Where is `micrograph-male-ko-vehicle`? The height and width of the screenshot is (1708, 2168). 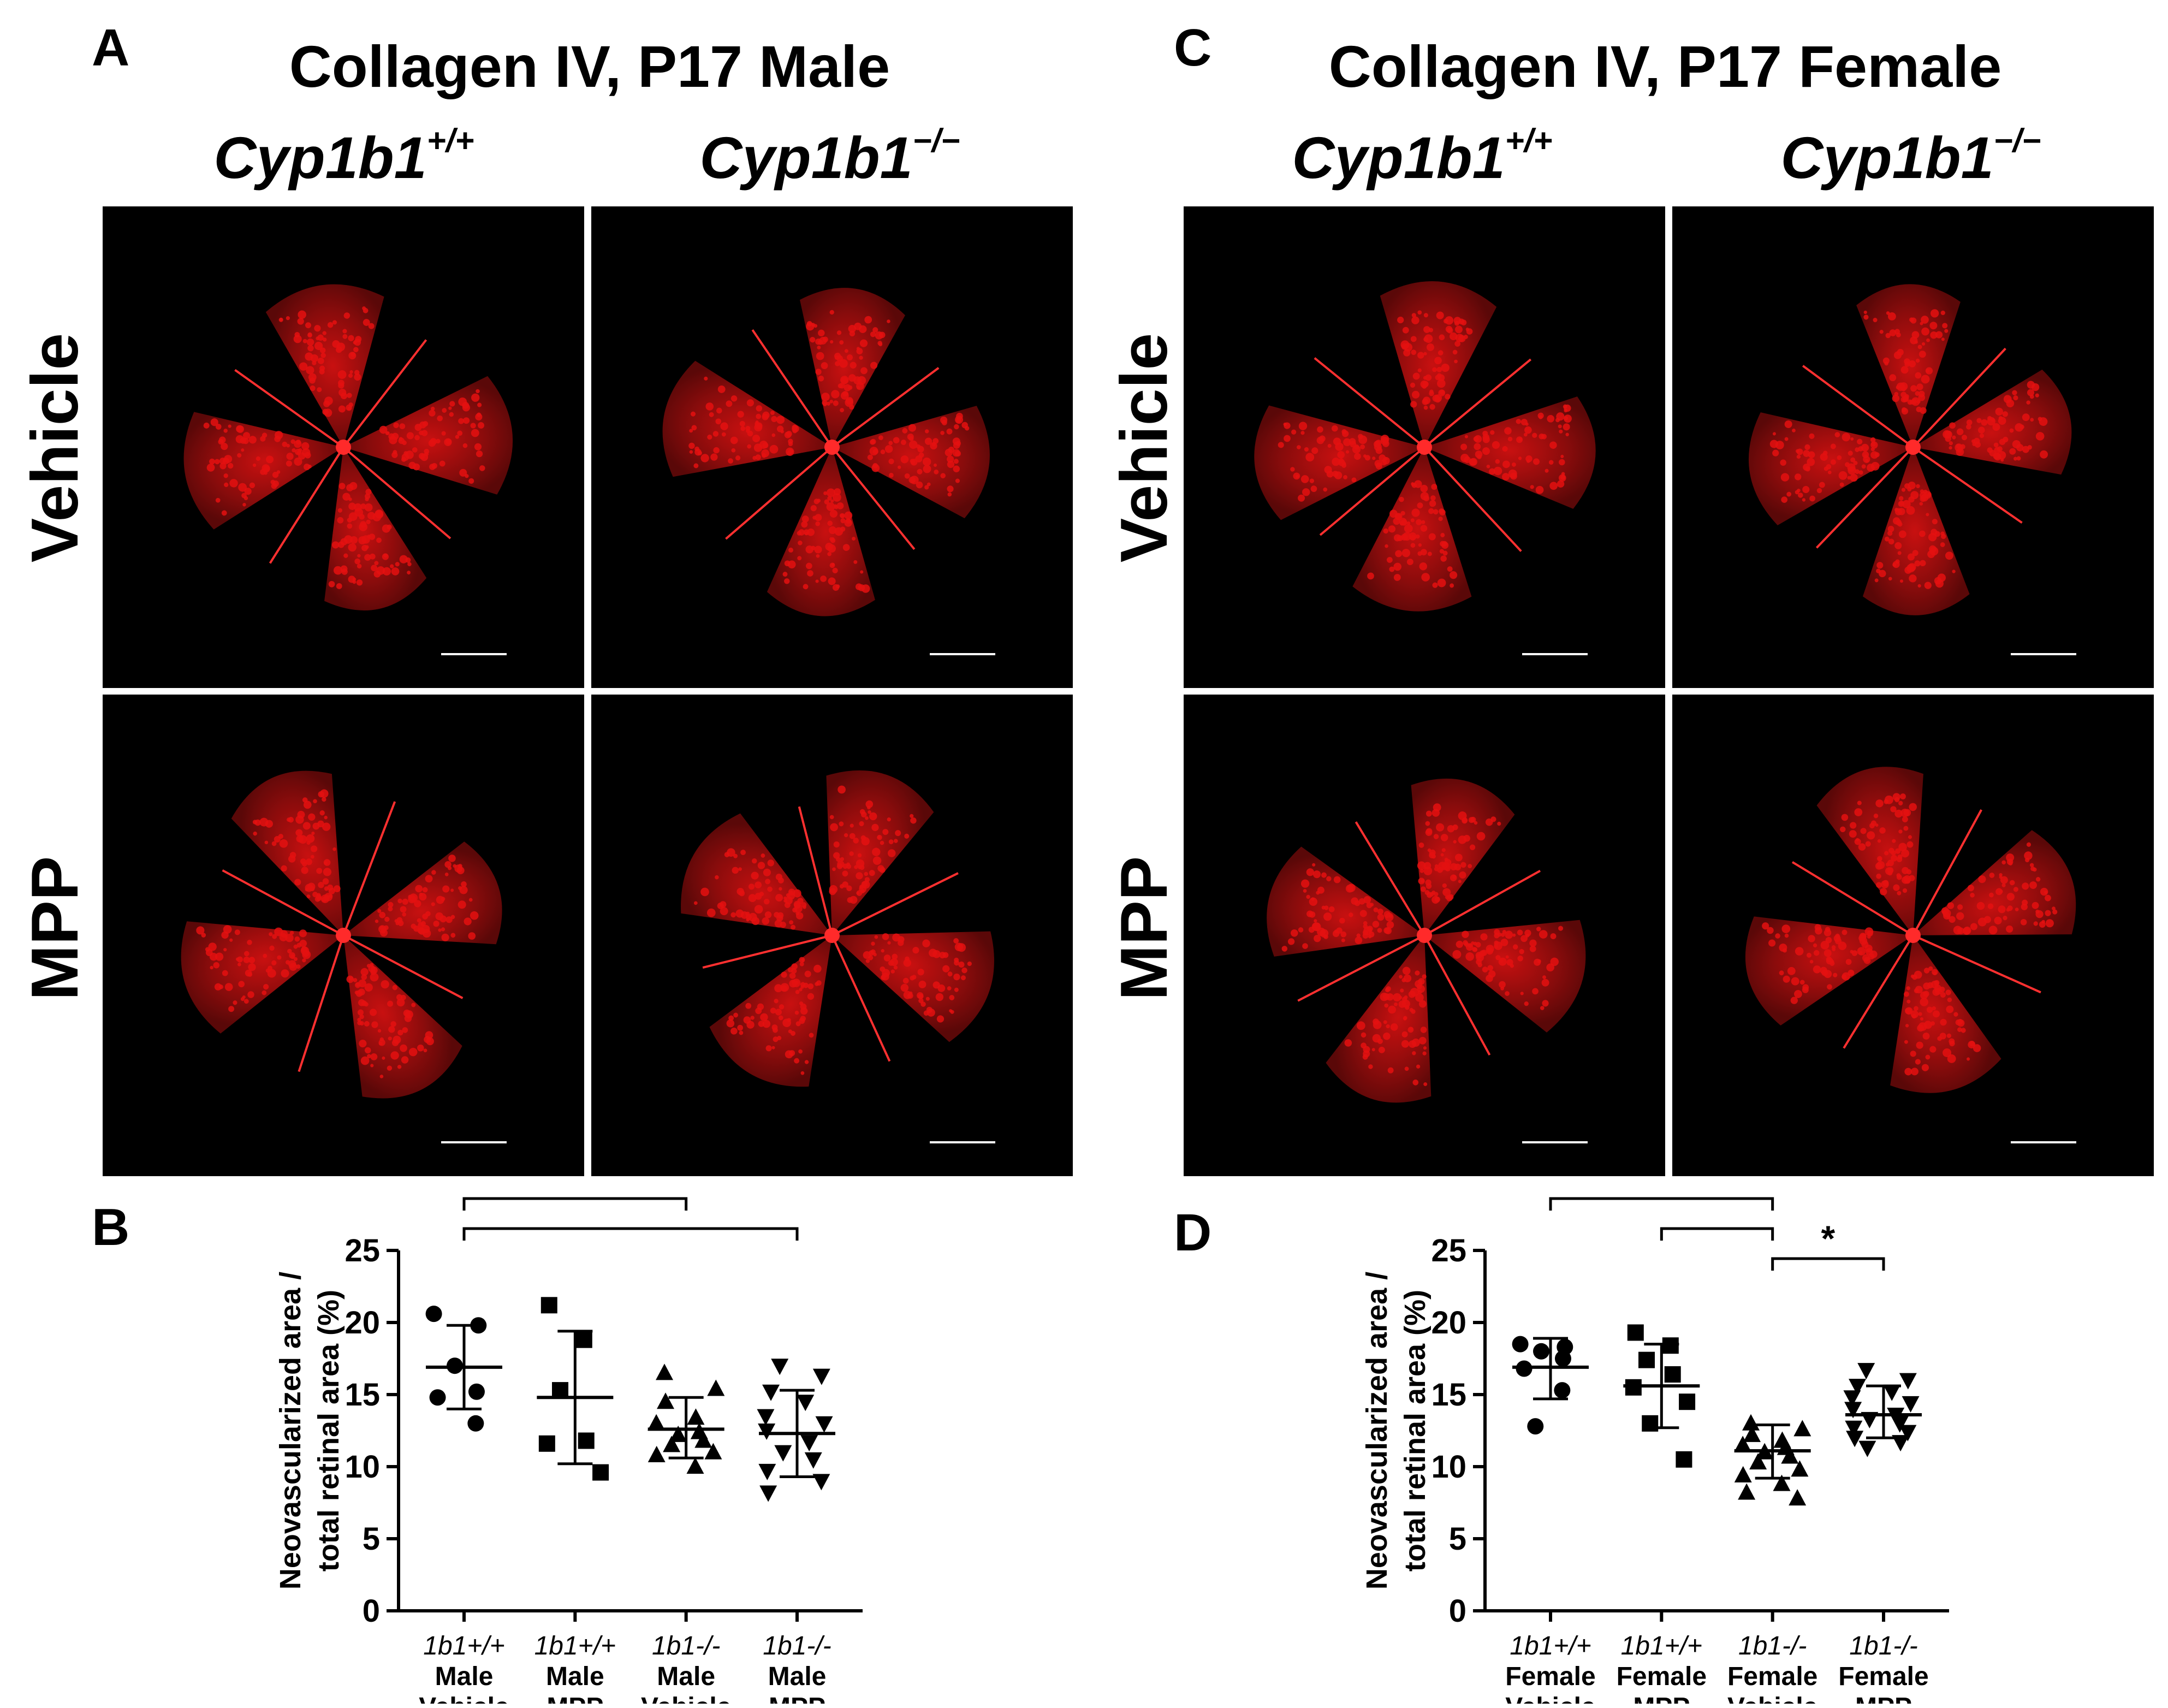 micrograph-male-ko-vehicle is located at coordinates (832, 447).